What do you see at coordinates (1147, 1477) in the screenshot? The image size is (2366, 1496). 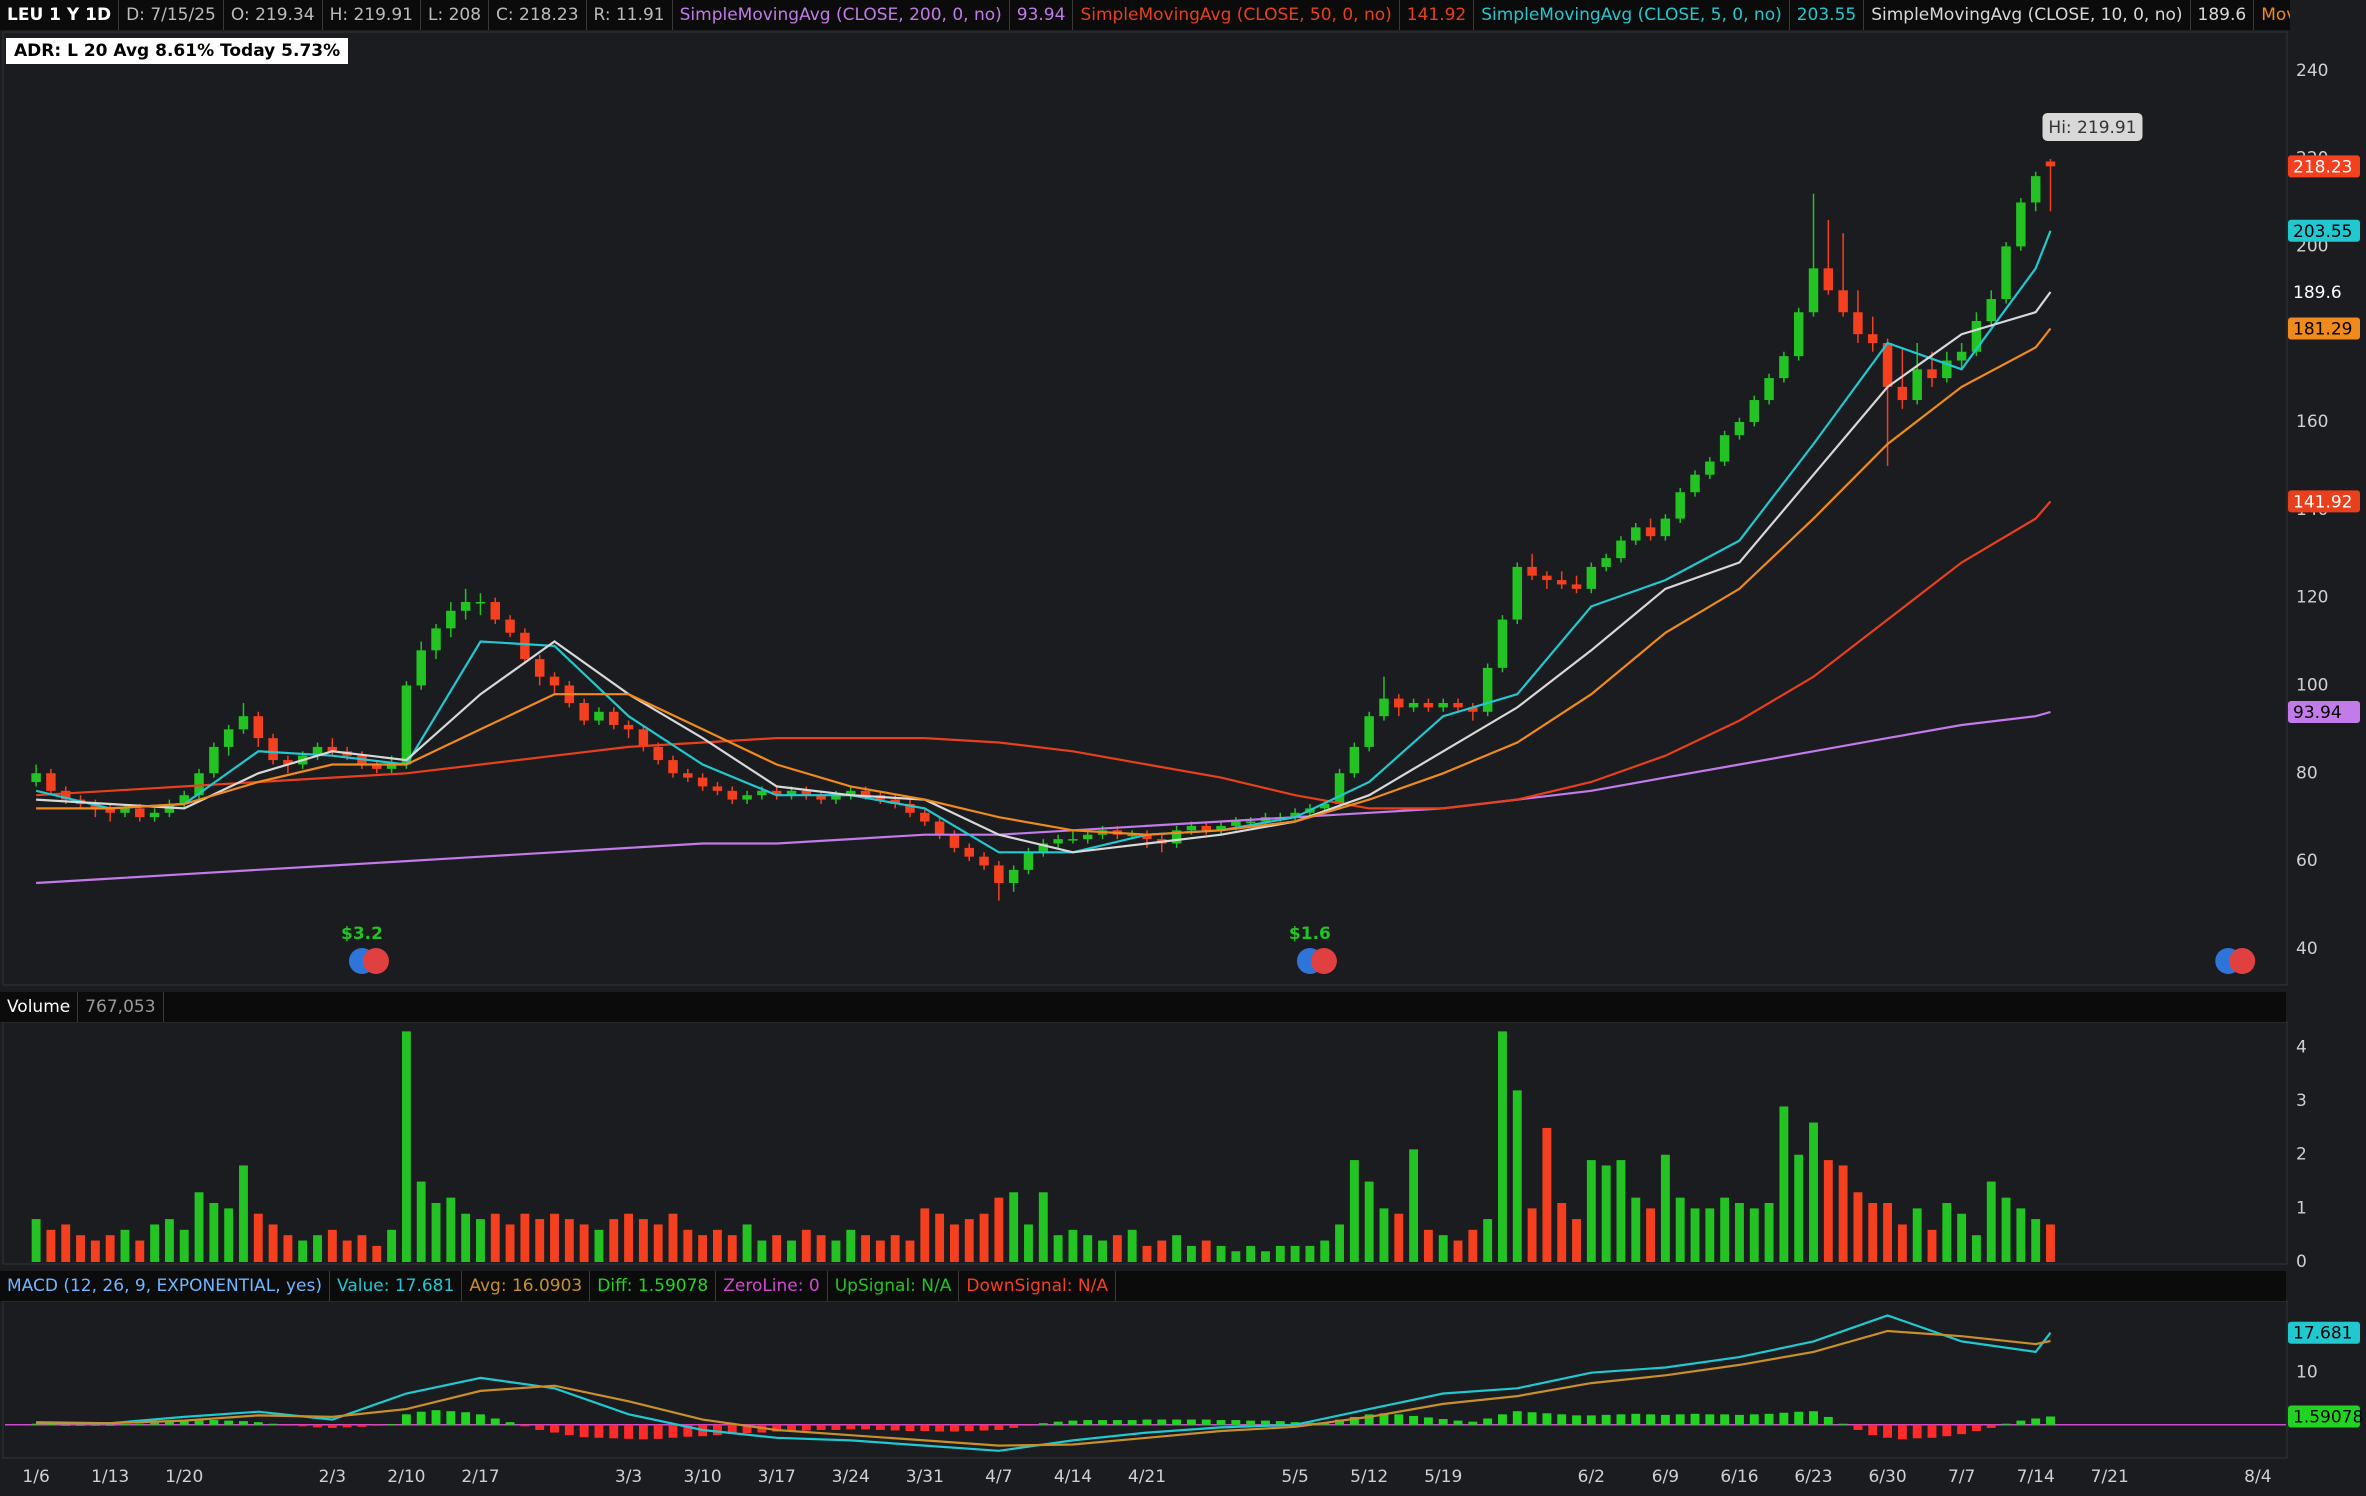 I see `x-tick-label: 4/21` at bounding box center [1147, 1477].